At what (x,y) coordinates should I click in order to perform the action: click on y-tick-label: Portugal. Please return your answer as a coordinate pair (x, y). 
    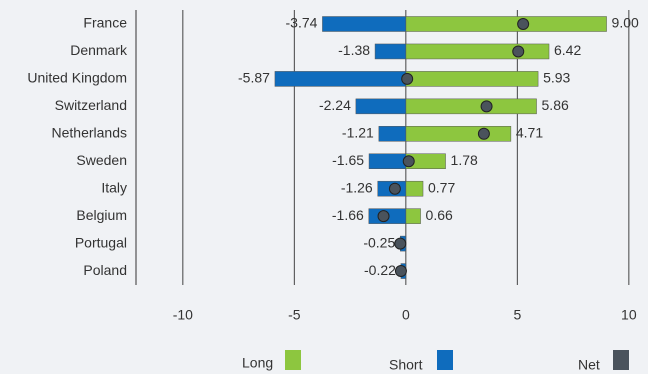
    Looking at the image, I should click on (101, 242).